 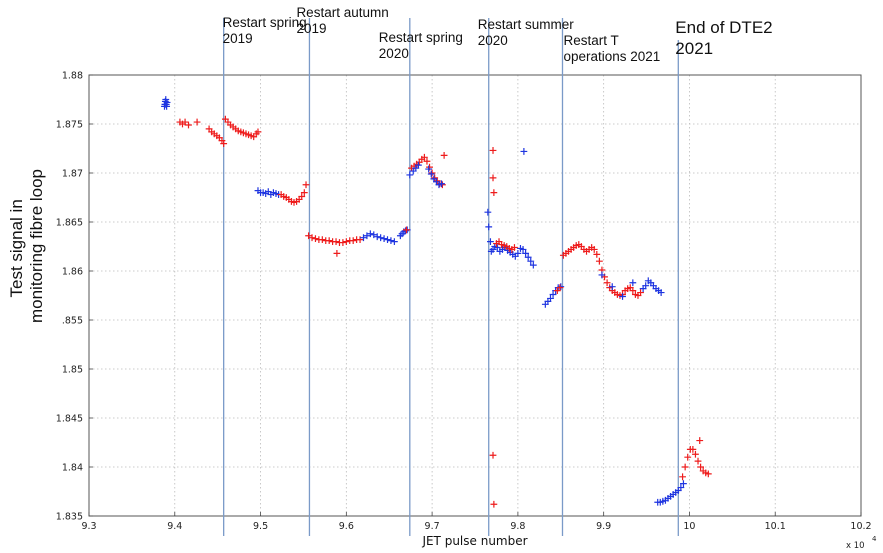 I want to click on x-tick-label: 9.6, so click(x=346, y=526).